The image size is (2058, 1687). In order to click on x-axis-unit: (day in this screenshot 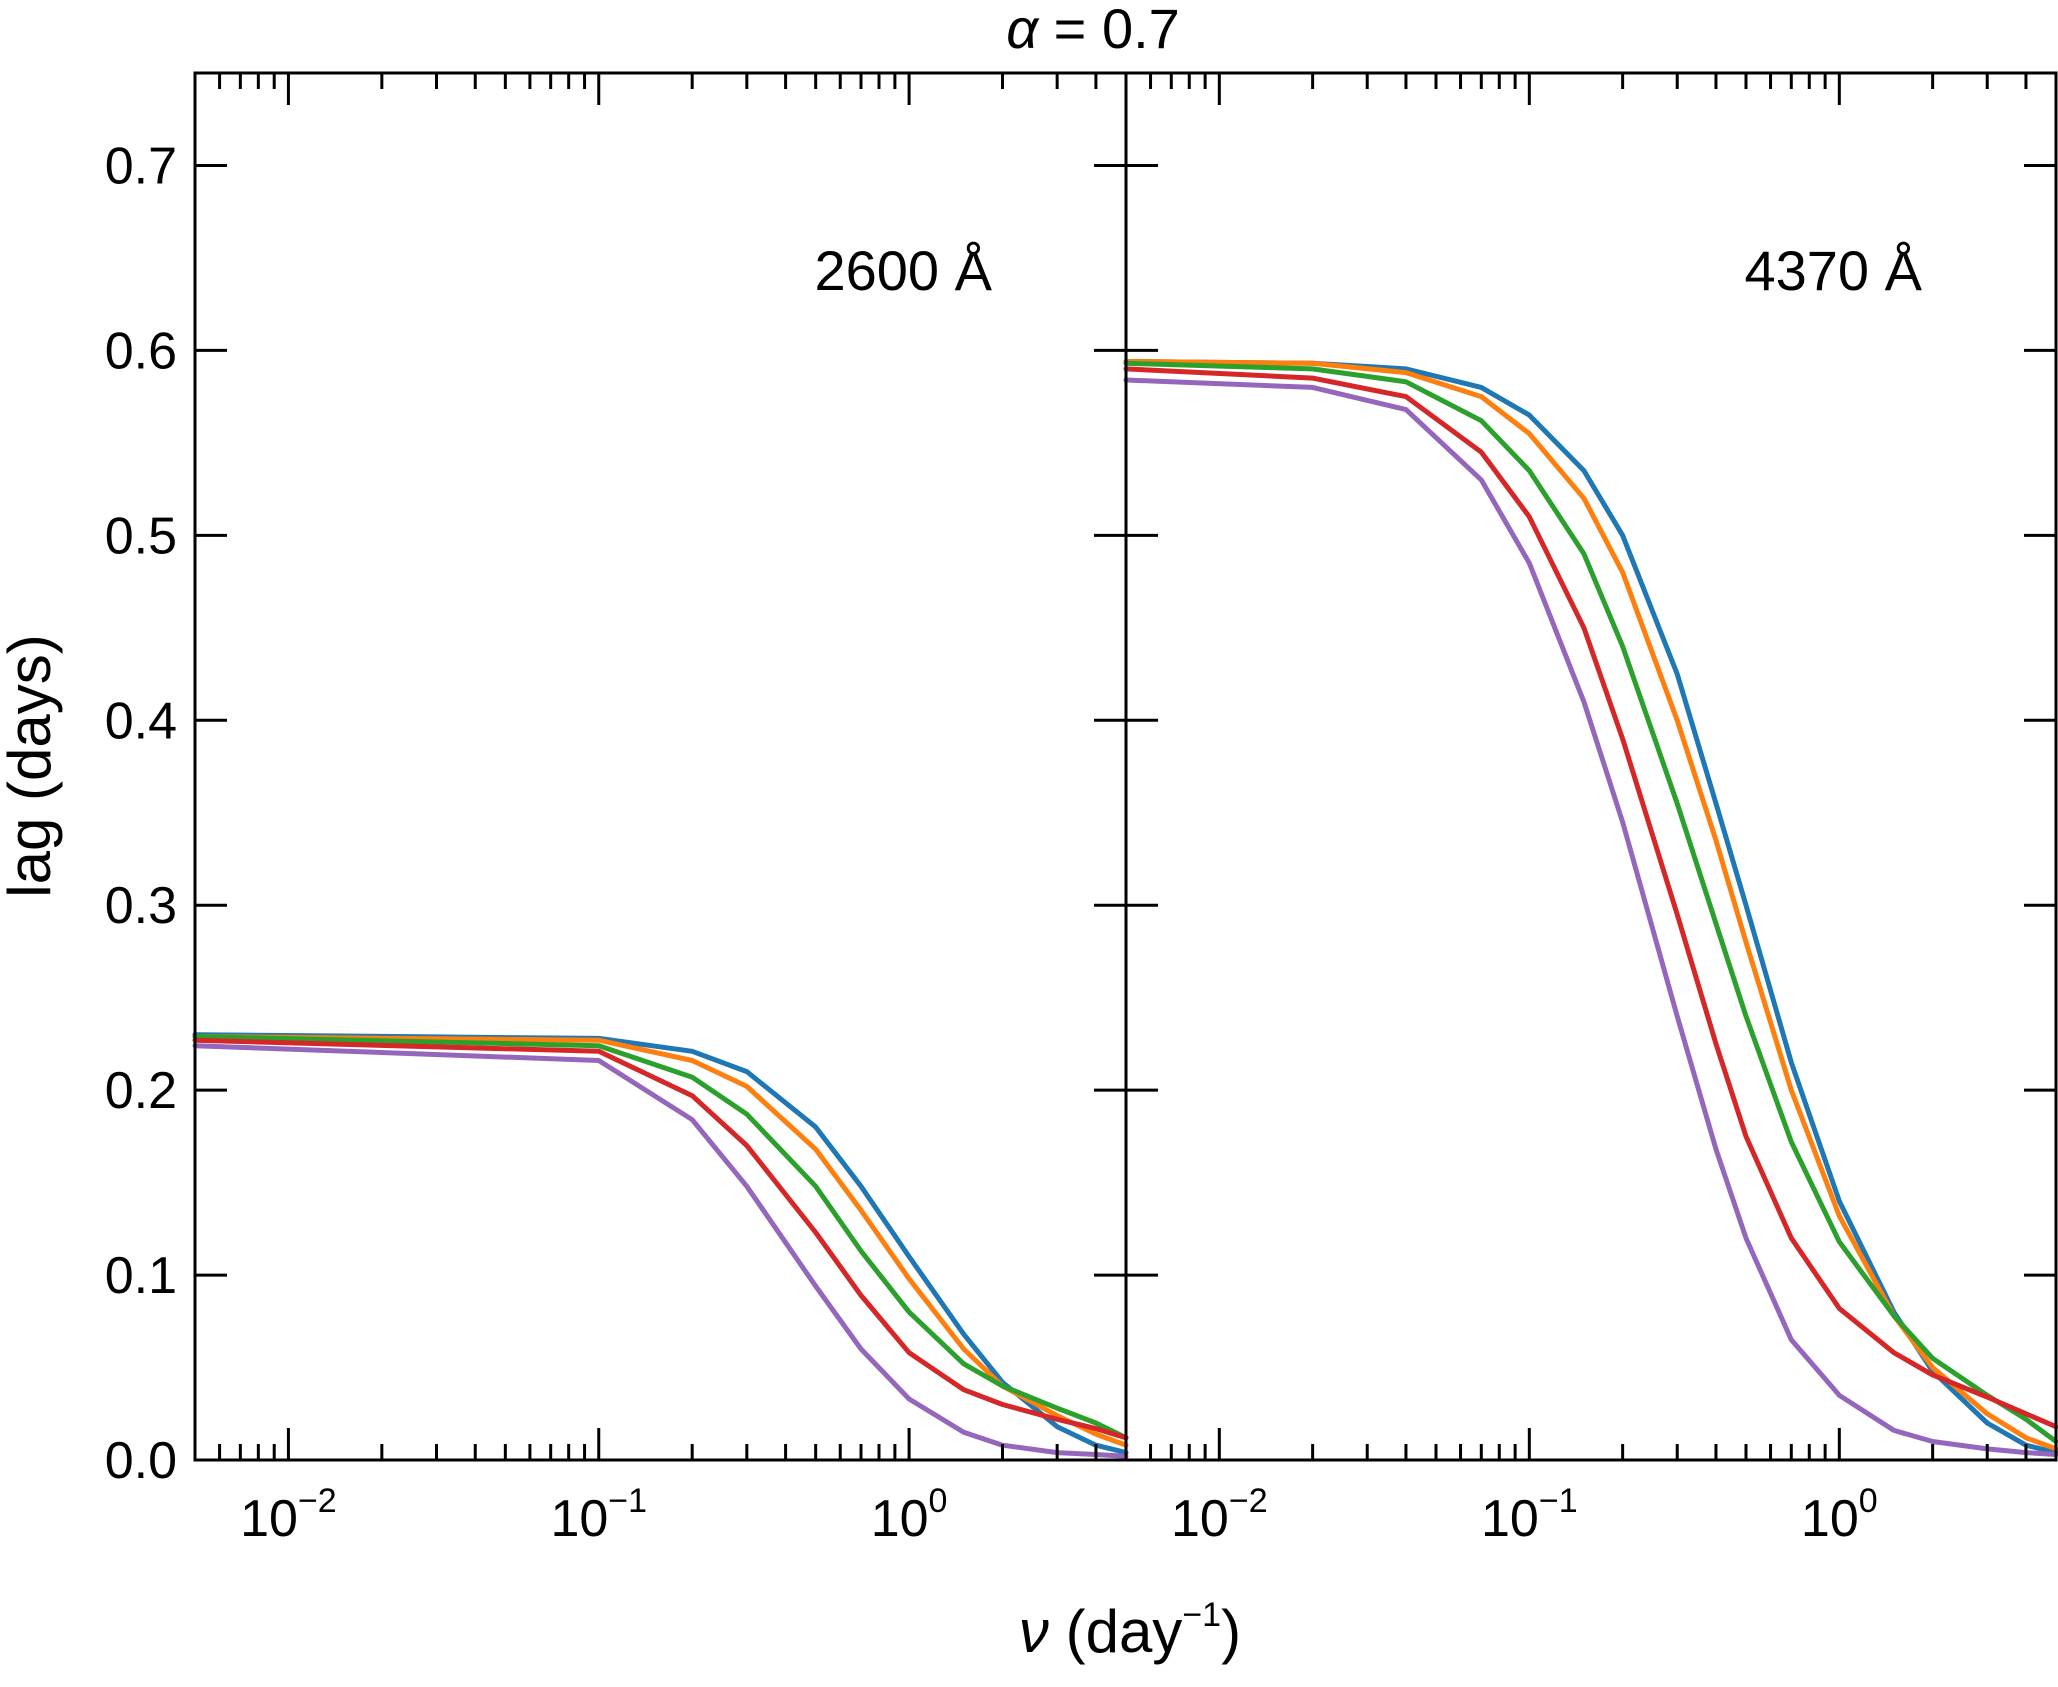, I will do `click(1115, 1631)`.